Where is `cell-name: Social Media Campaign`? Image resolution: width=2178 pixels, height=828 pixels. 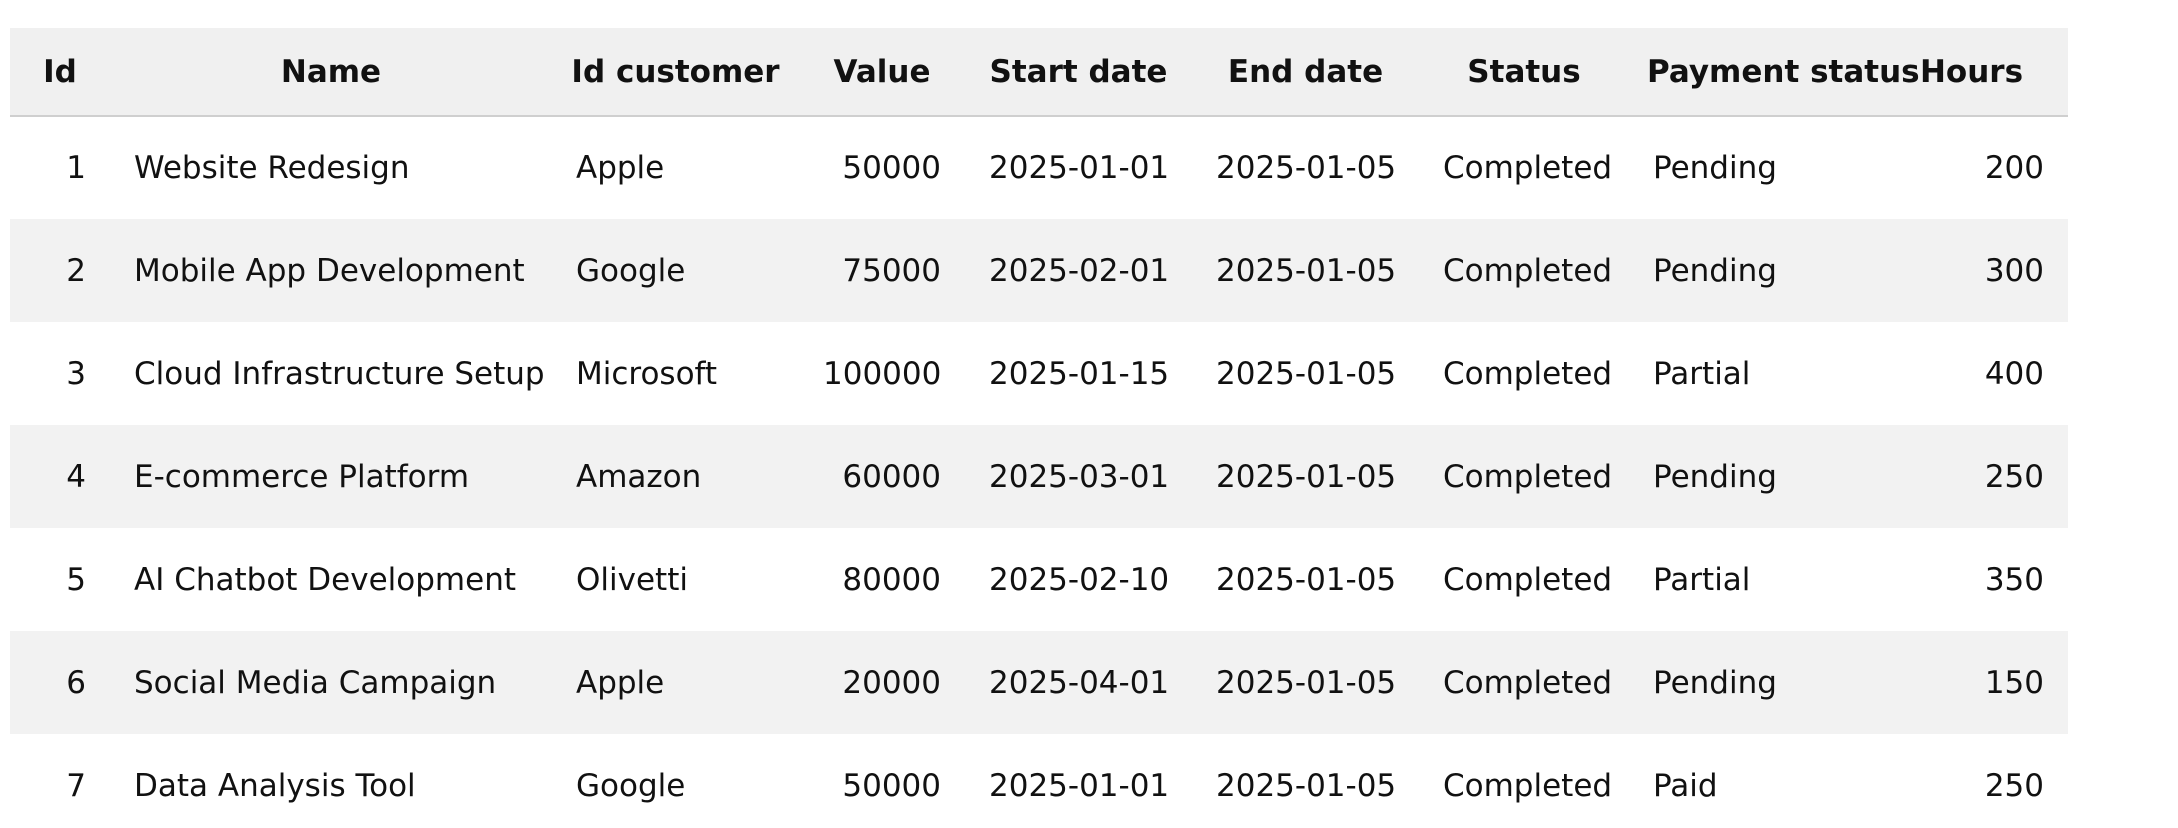 cell-name: Social Media Campaign is located at coordinates (315, 682).